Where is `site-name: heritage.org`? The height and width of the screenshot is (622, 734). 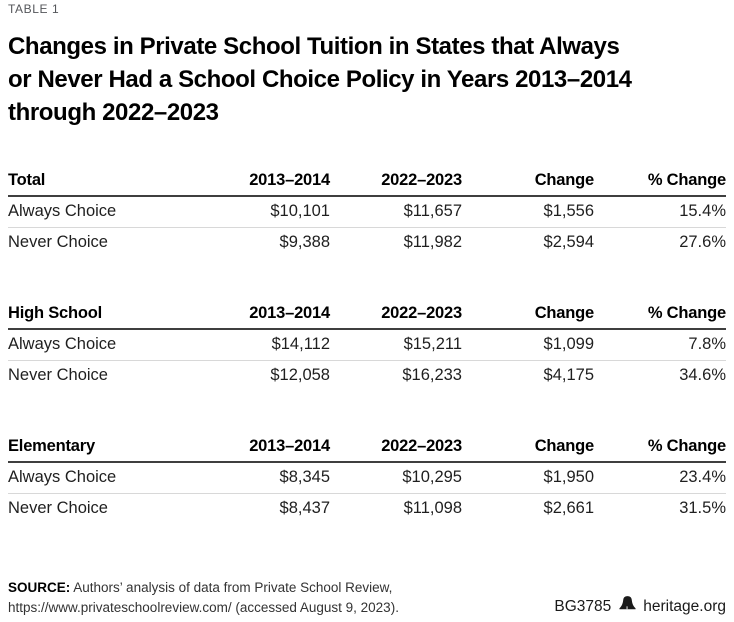
site-name: heritage.org is located at coordinates (684, 606).